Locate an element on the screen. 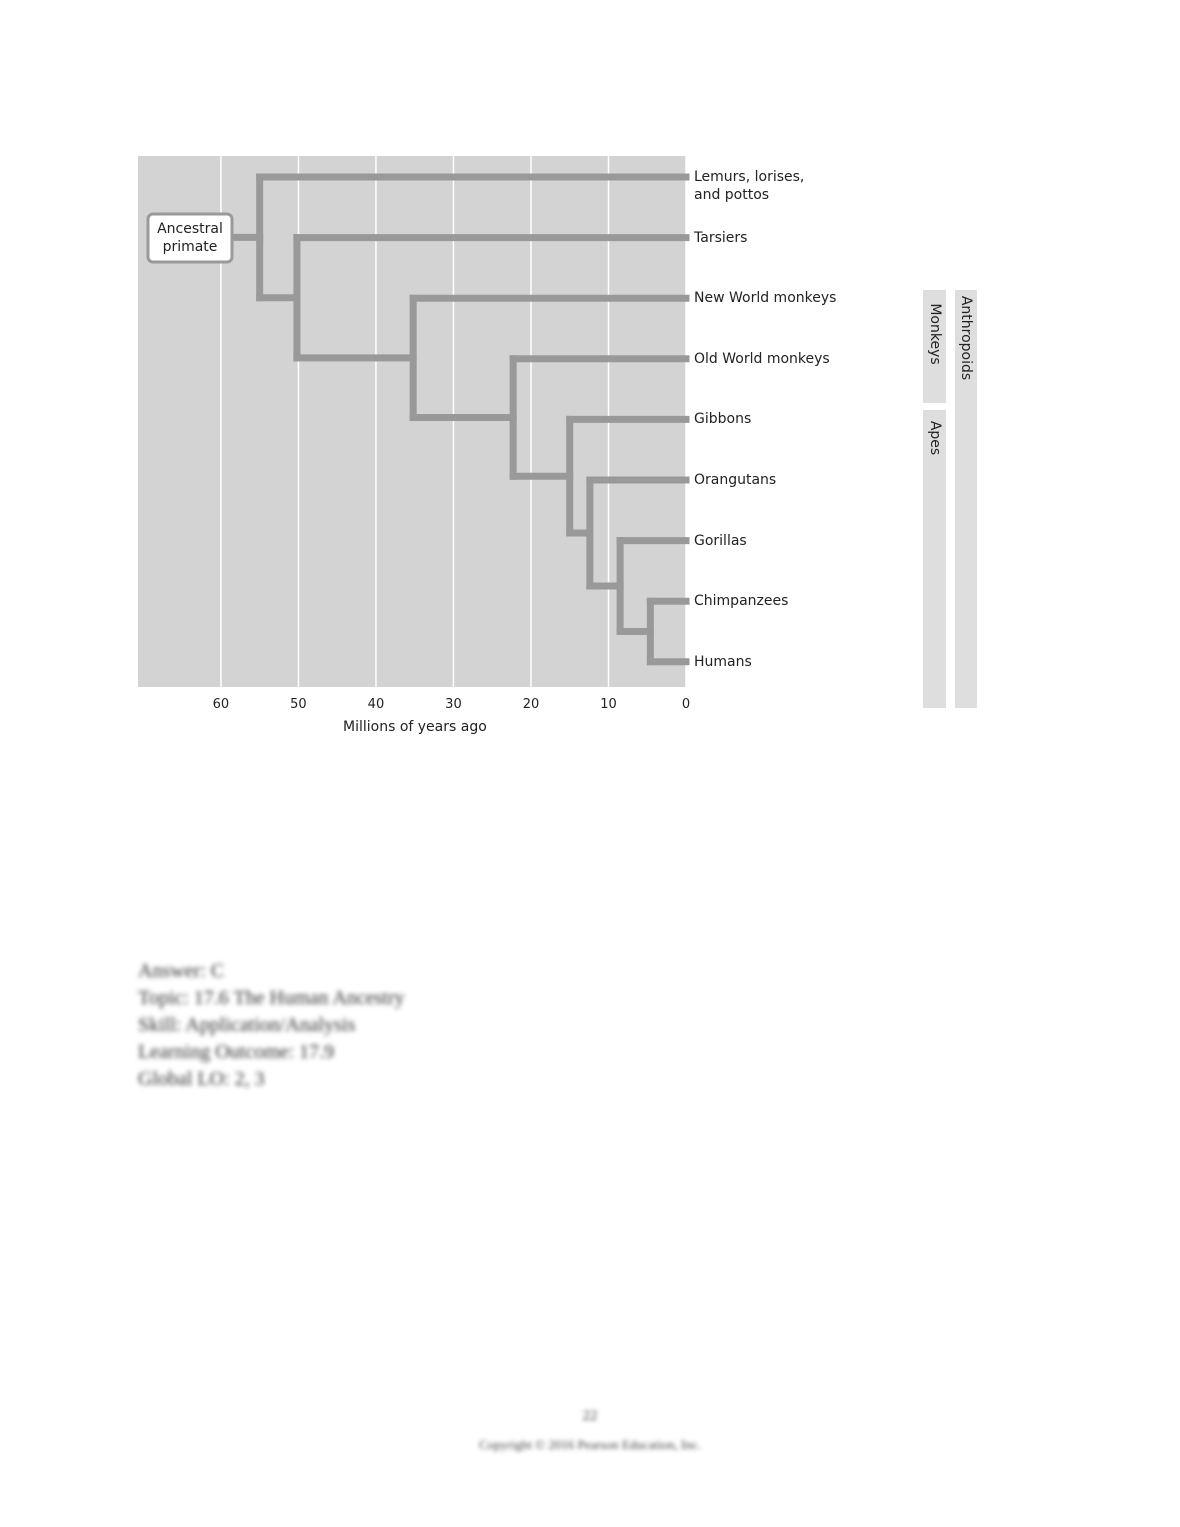 Image resolution: width=1180 pixels, height=1527 pixels. x-tick-label: 30 is located at coordinates (453, 704).